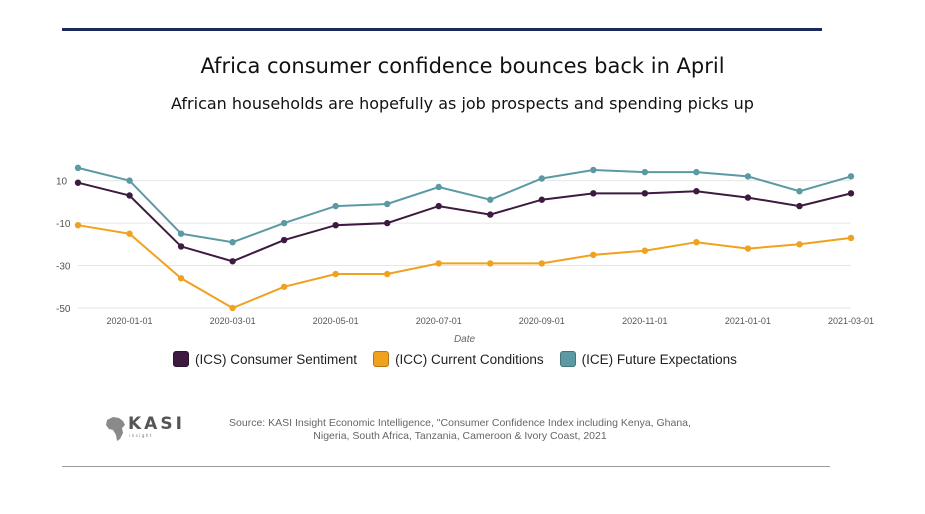 This screenshot has height=514, width=925. Describe the element at coordinates (62, 182) in the screenshot. I see `y-tick-label: 10` at that location.